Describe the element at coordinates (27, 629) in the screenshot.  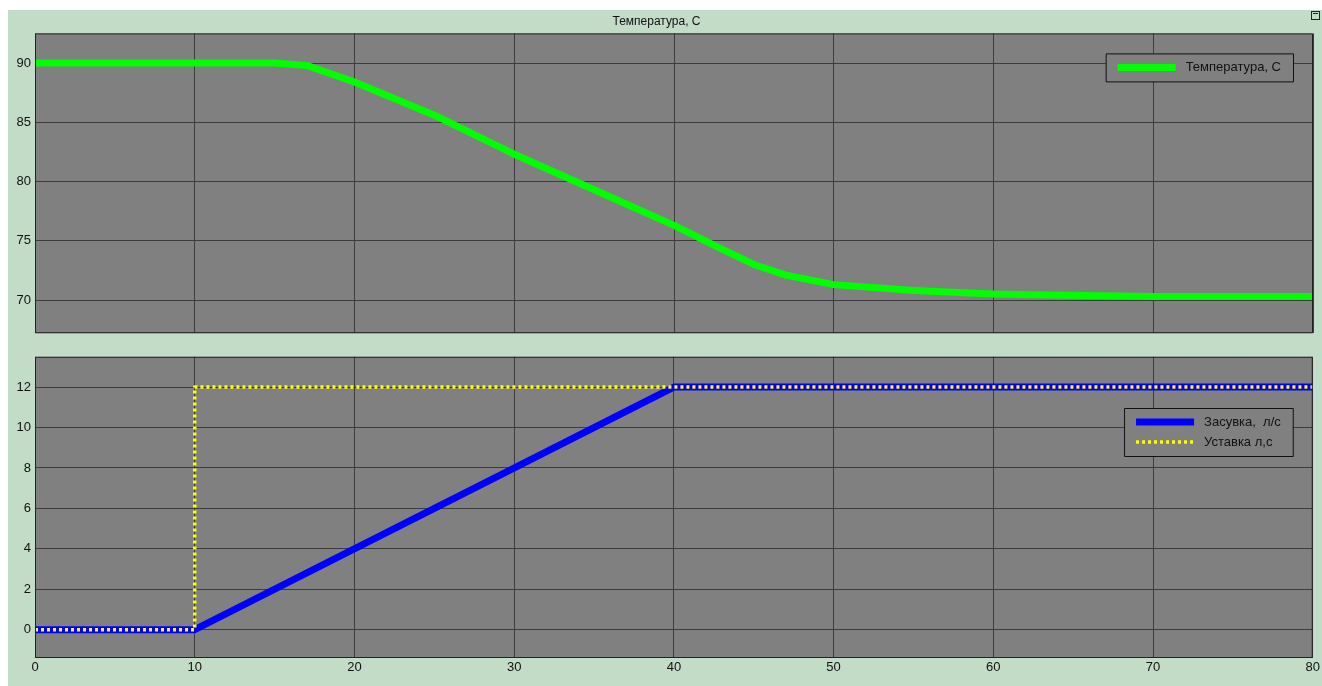
I see `y-tick-label: 0` at that location.